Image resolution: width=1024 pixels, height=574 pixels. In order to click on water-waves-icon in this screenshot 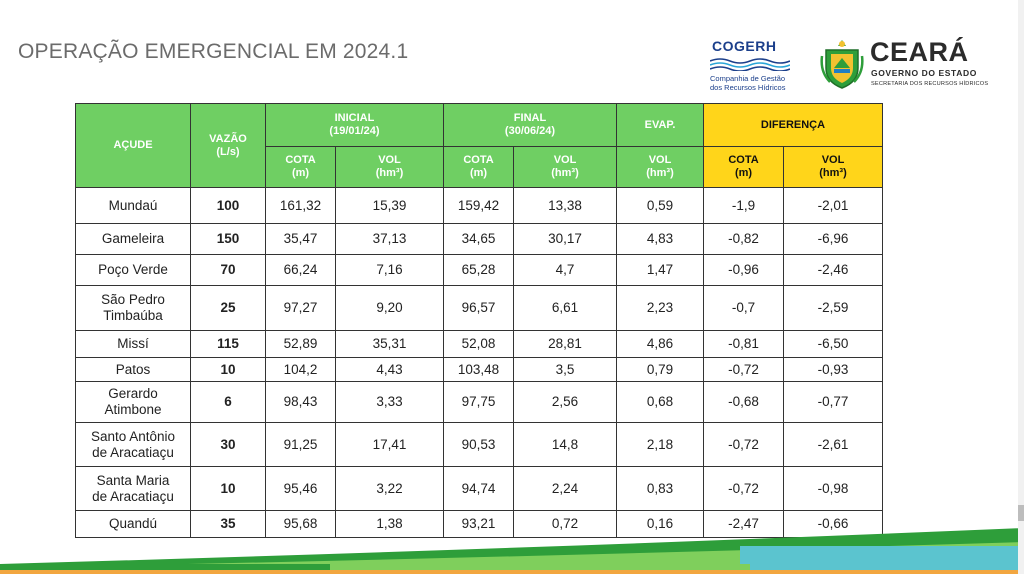, I will do `click(750, 64)`.